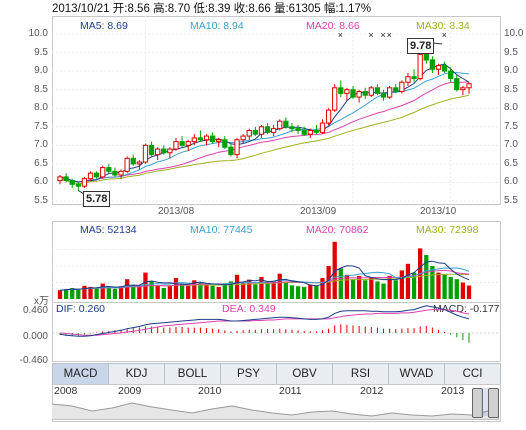 This screenshot has width=526, height=430. What do you see at coordinates (372, 391) in the screenshot?
I see `nav-year-2012: 2012` at bounding box center [372, 391].